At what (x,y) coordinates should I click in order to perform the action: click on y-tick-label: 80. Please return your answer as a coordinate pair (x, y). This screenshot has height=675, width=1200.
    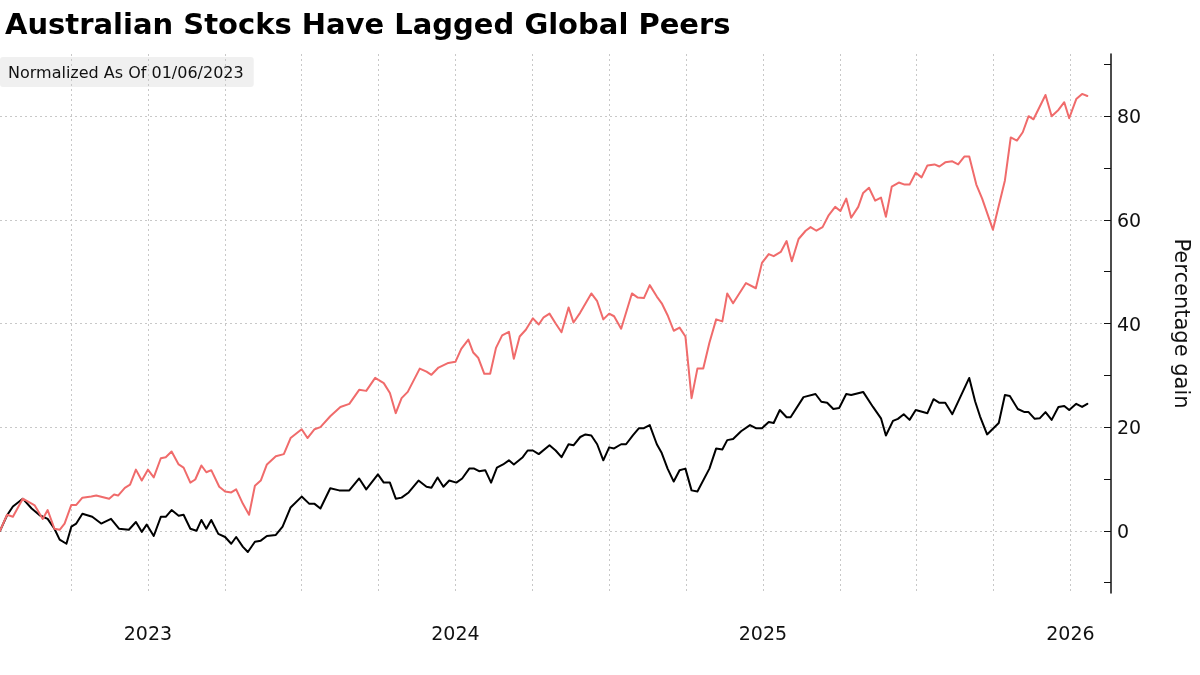
    Looking at the image, I should click on (1129, 116).